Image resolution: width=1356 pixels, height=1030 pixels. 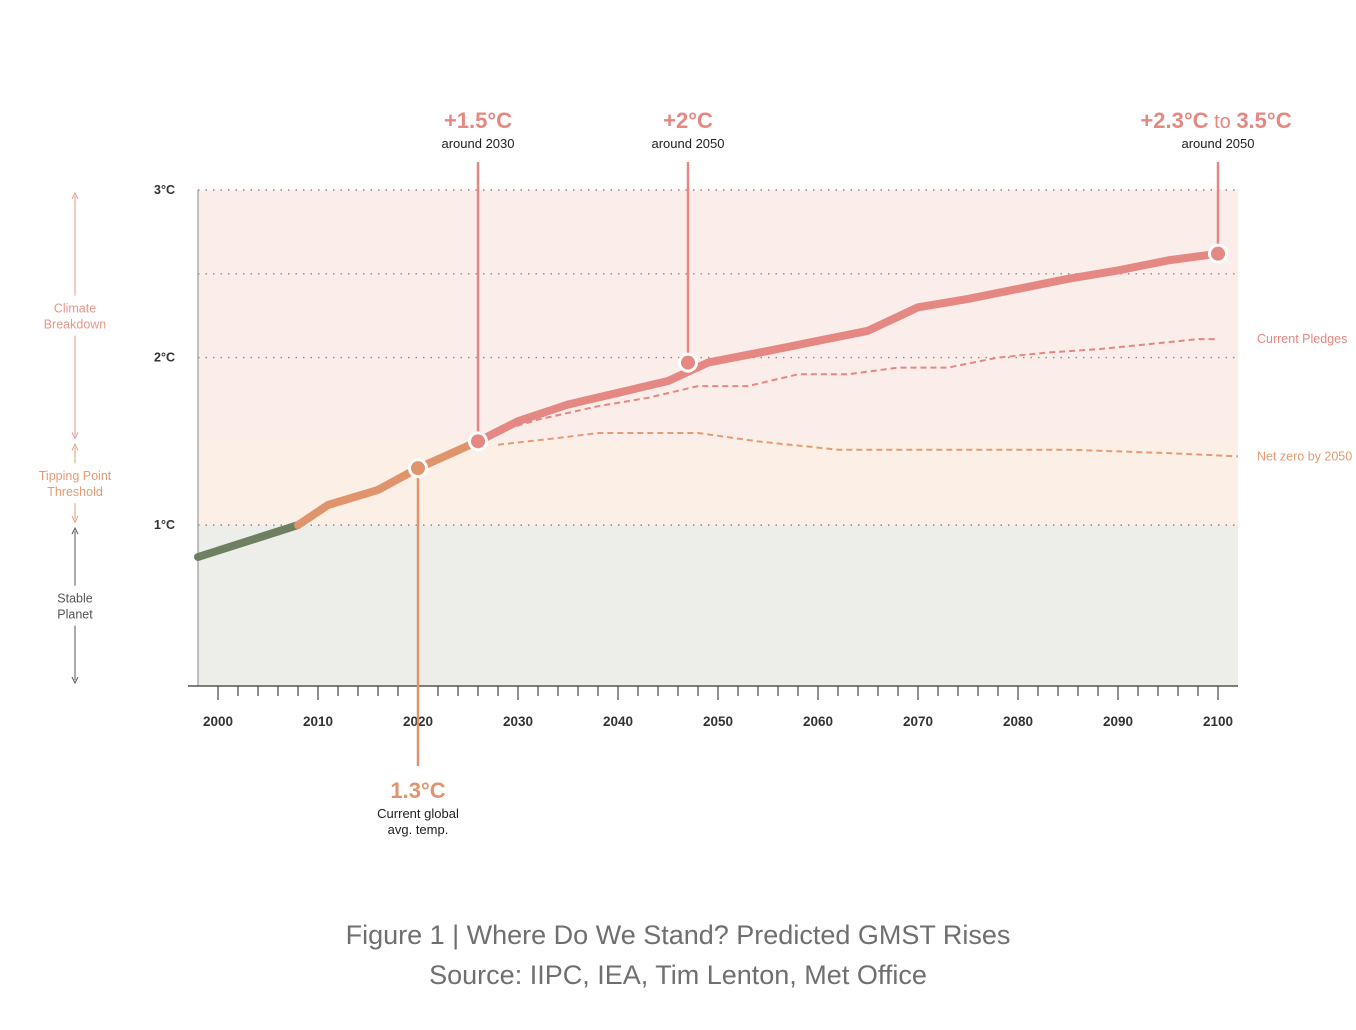 I want to click on x-tick-label: 2100, so click(x=1218, y=721).